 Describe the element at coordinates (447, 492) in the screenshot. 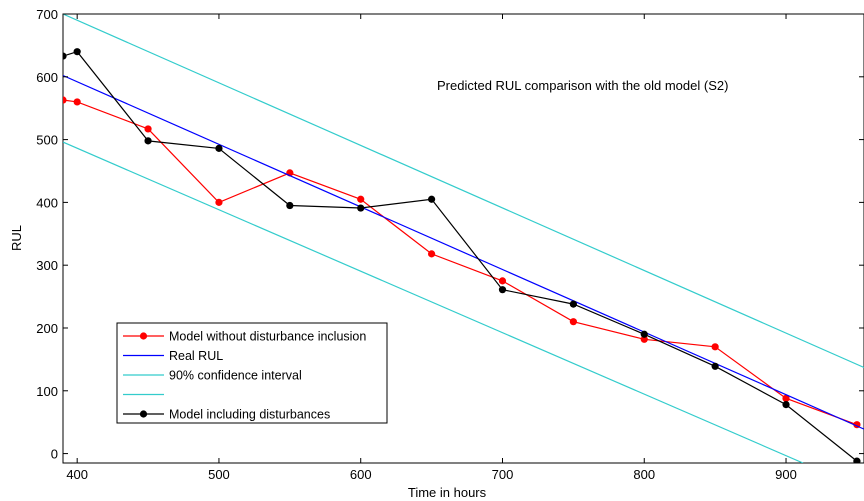

I see `x-axis-label: Time in hours` at that location.